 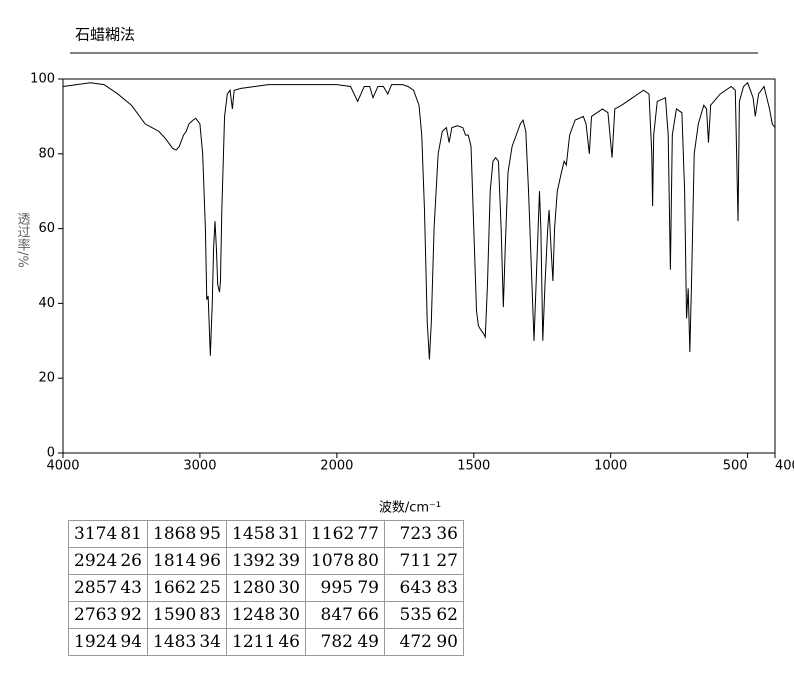 What do you see at coordinates (210, 534) in the screenshot?
I see `transmittance: 95` at bounding box center [210, 534].